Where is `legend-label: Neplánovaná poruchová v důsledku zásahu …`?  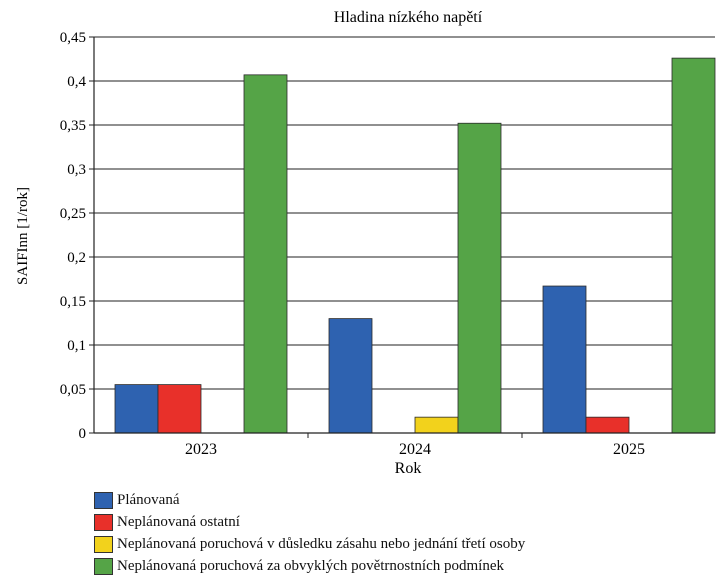
legend-label: Neplánovaná poruchová v důsledku zásahu … is located at coordinates (321, 543).